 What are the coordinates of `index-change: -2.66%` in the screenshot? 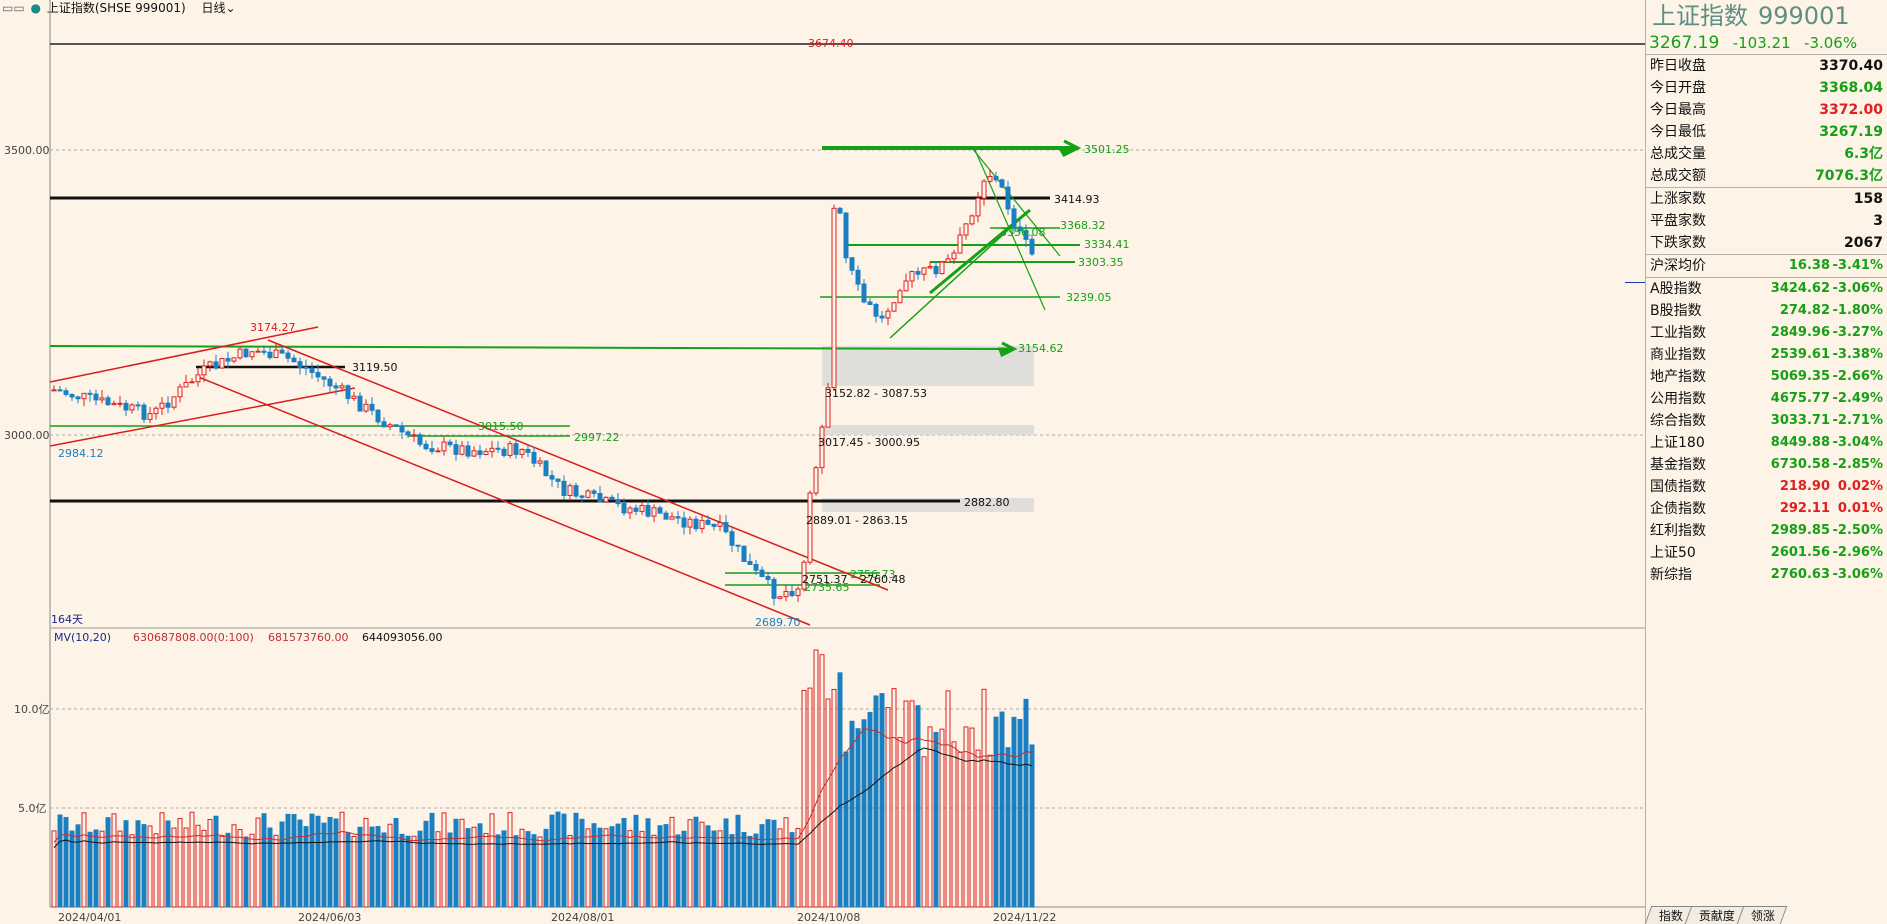 It's located at (1858, 376).